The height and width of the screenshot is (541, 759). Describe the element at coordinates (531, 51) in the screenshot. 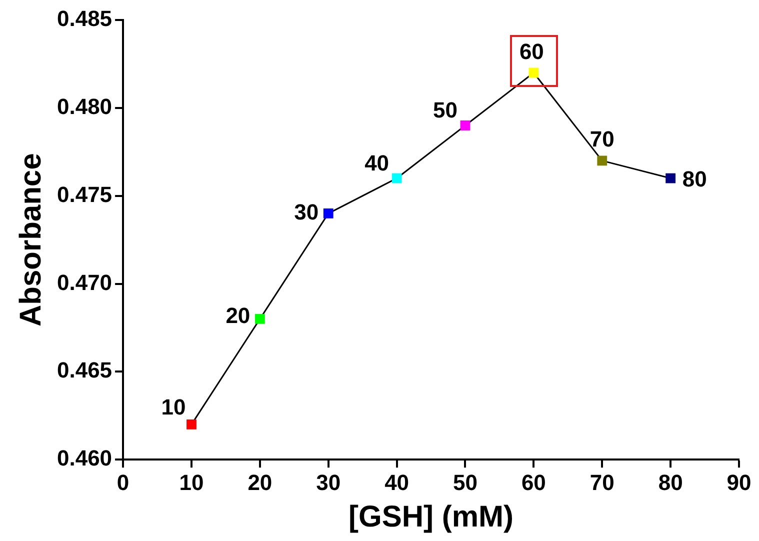

I see `annotation: 60` at that location.